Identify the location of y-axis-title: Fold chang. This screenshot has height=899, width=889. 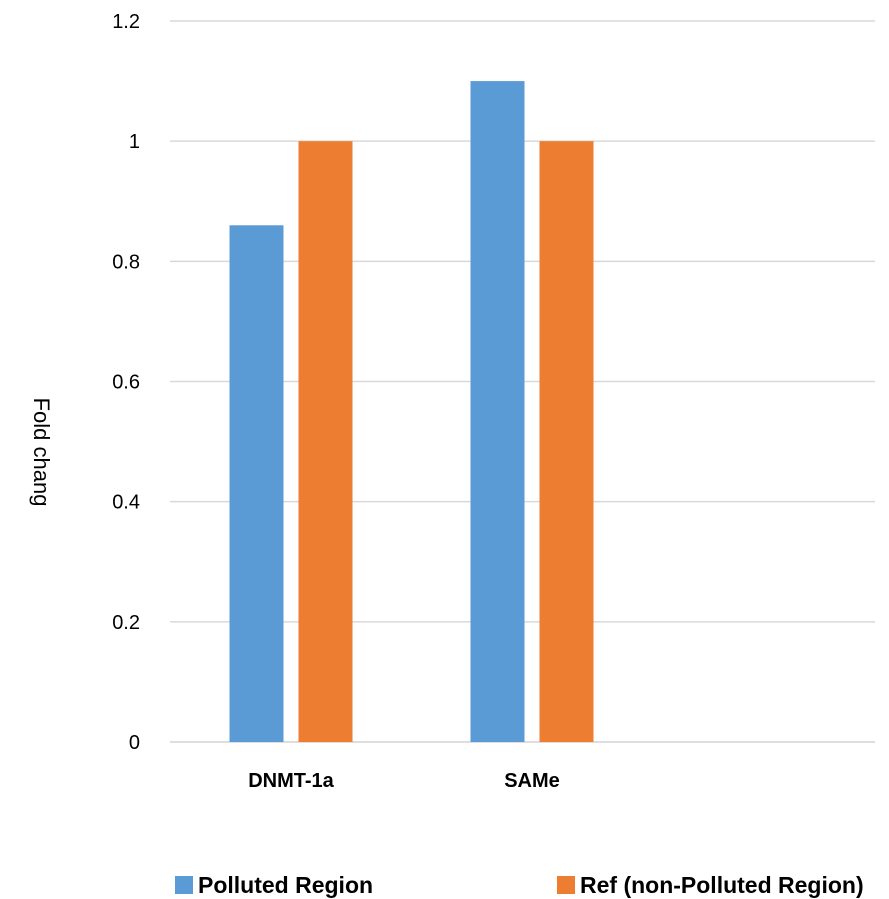
(41, 452).